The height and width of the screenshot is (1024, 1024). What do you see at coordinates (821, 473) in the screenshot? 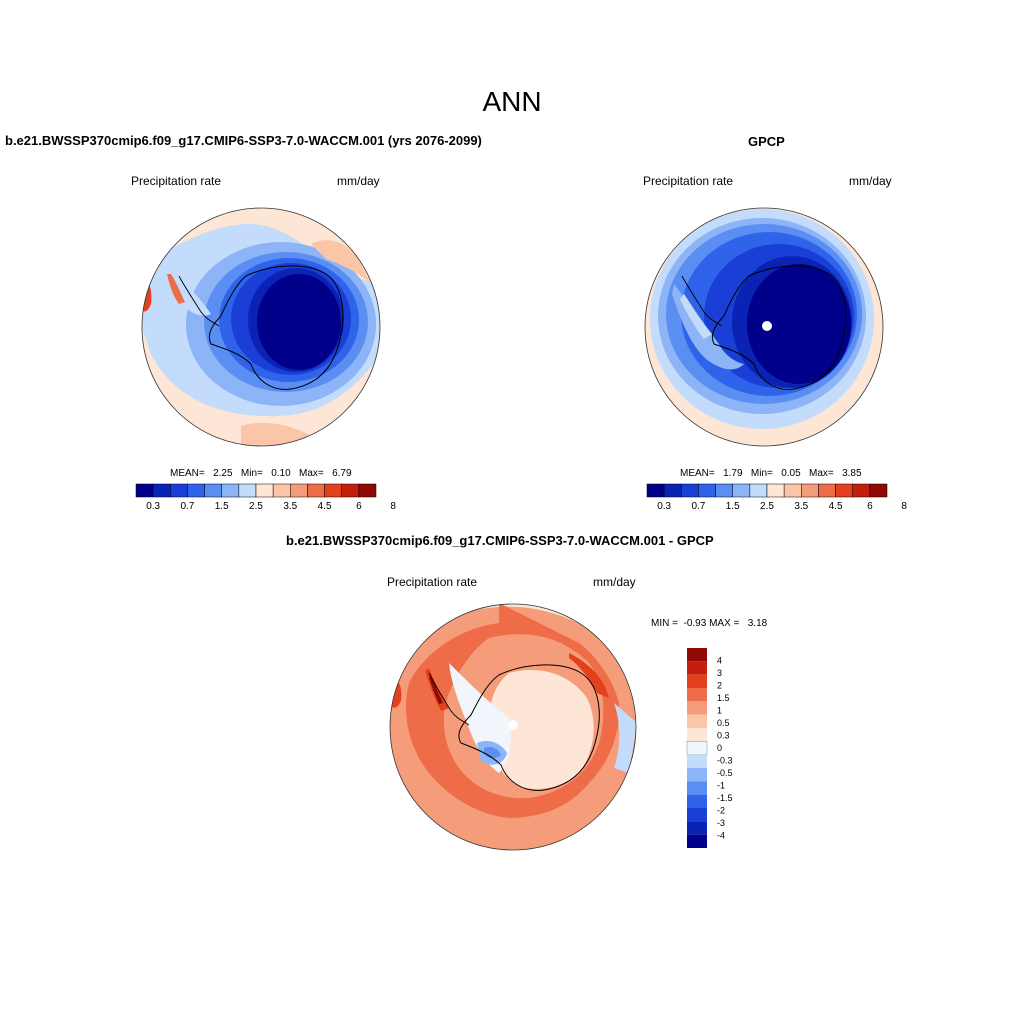
I see `obs-max-label: Max=` at bounding box center [821, 473].